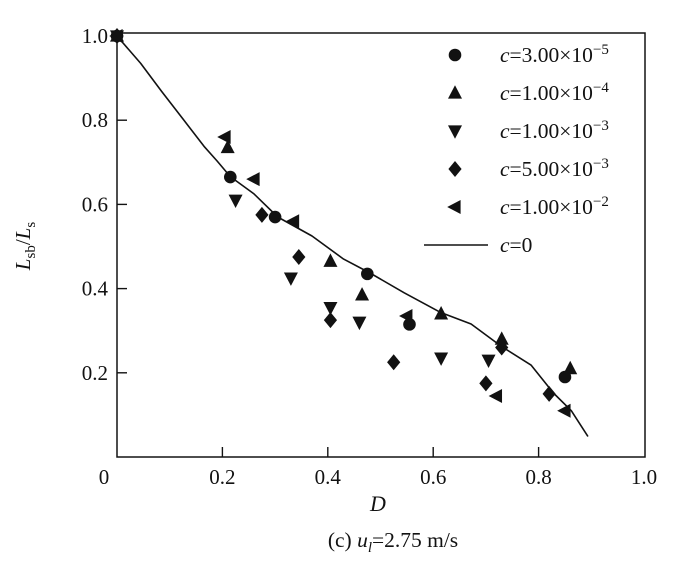 The width and height of the screenshot is (689, 576). I want to click on legend-label: c=3.00×10−5, so click(554, 54).